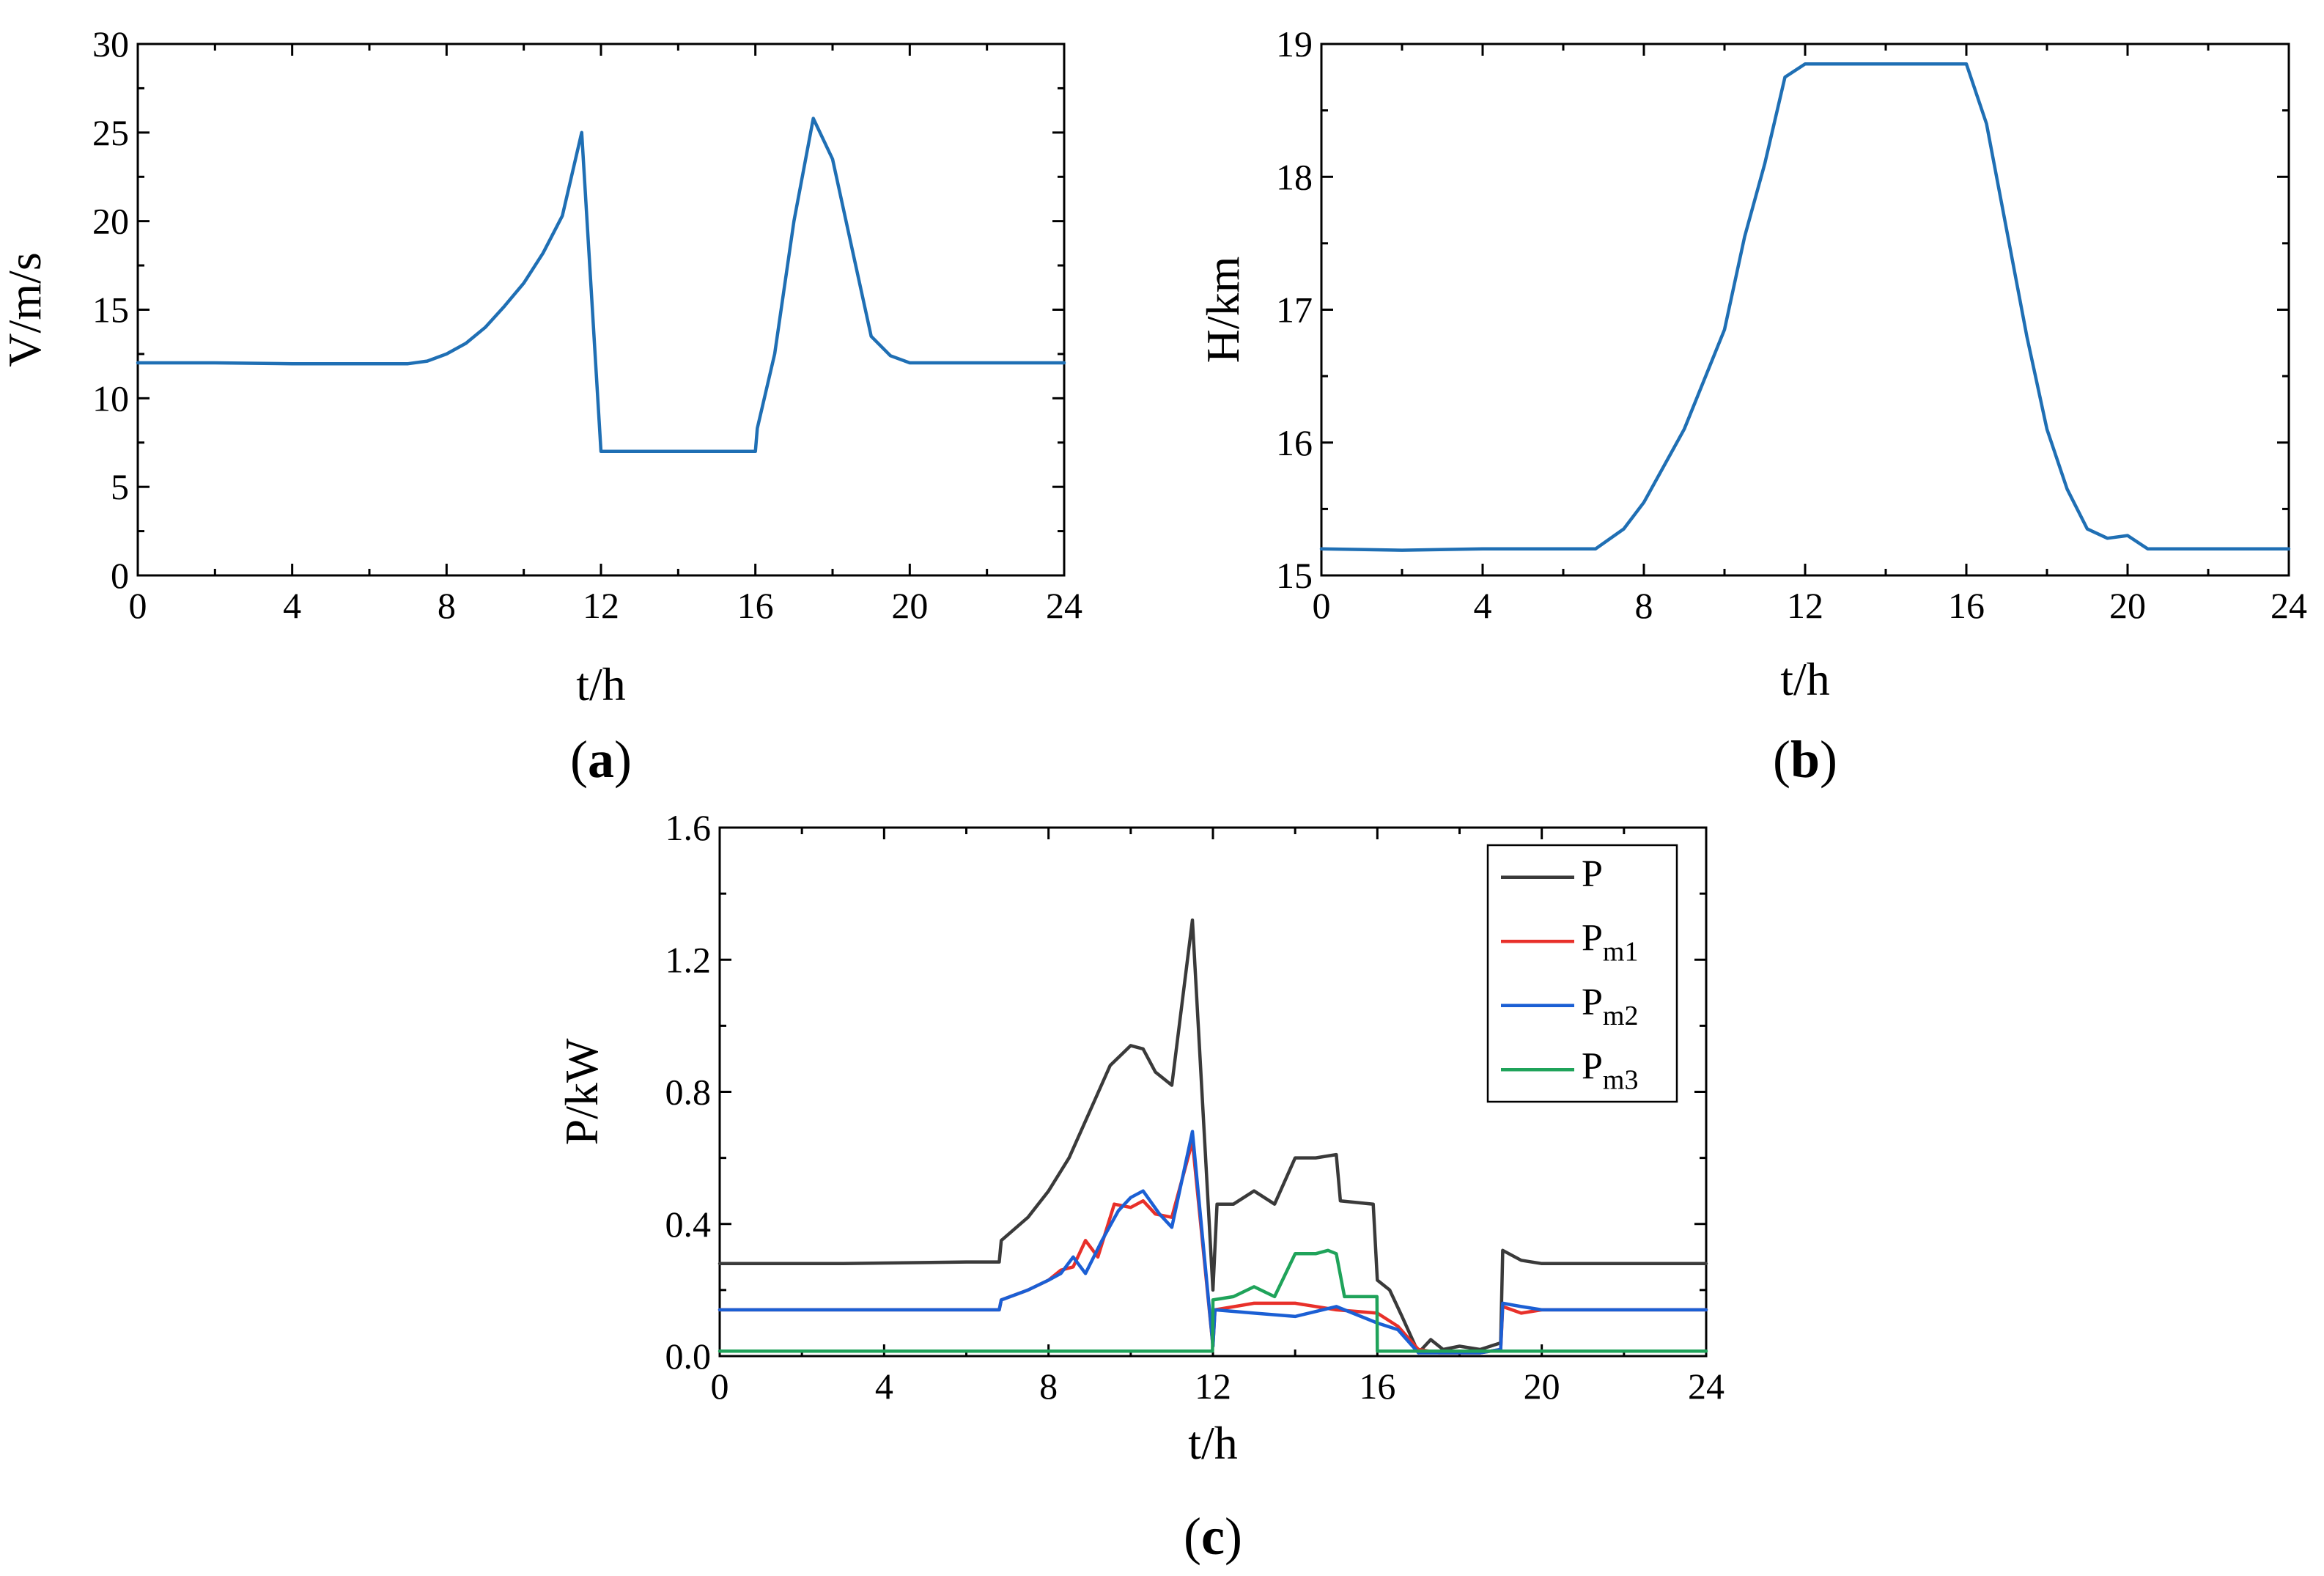 The width and height of the screenshot is (2324, 1576). What do you see at coordinates (1805, 307) in the screenshot?
I see `series-line-h` at bounding box center [1805, 307].